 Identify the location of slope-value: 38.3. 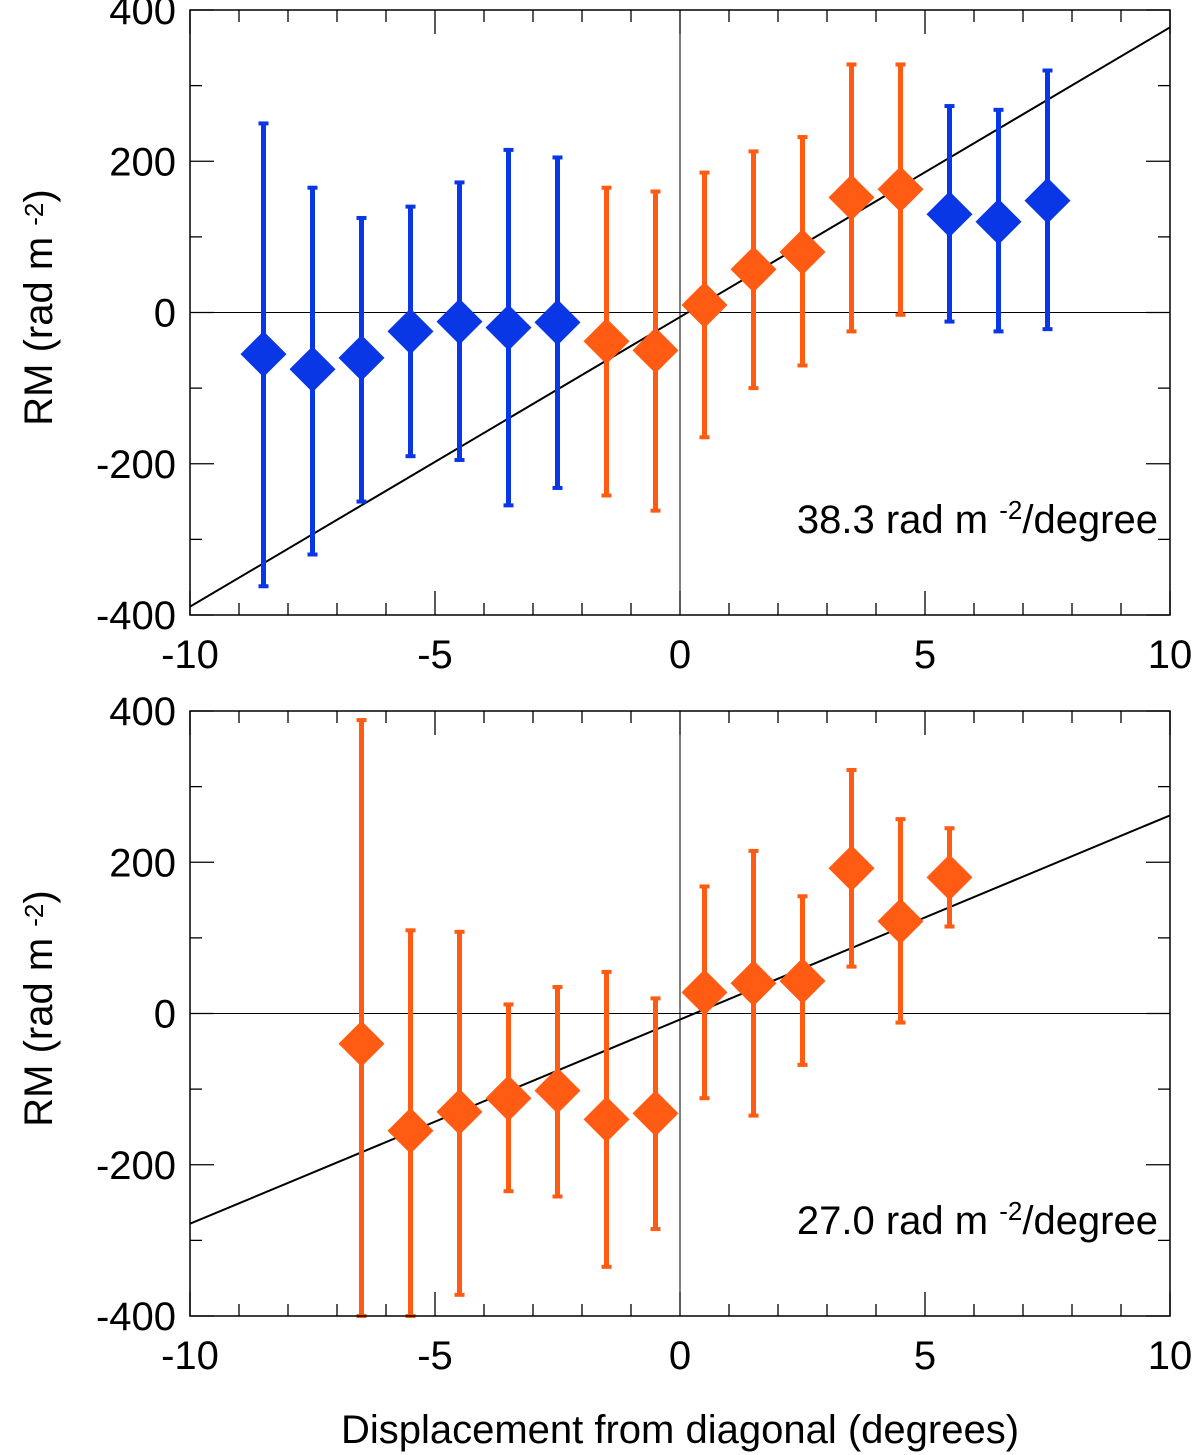
(841, 520).